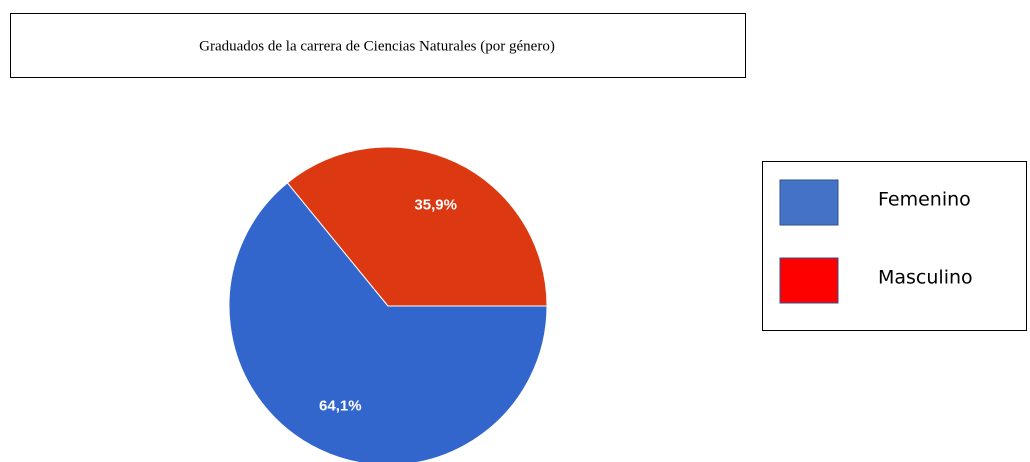 Image resolution: width=1030 pixels, height=462 pixels. Describe the element at coordinates (925, 278) in the screenshot. I see `legend-label: Masculino` at that location.